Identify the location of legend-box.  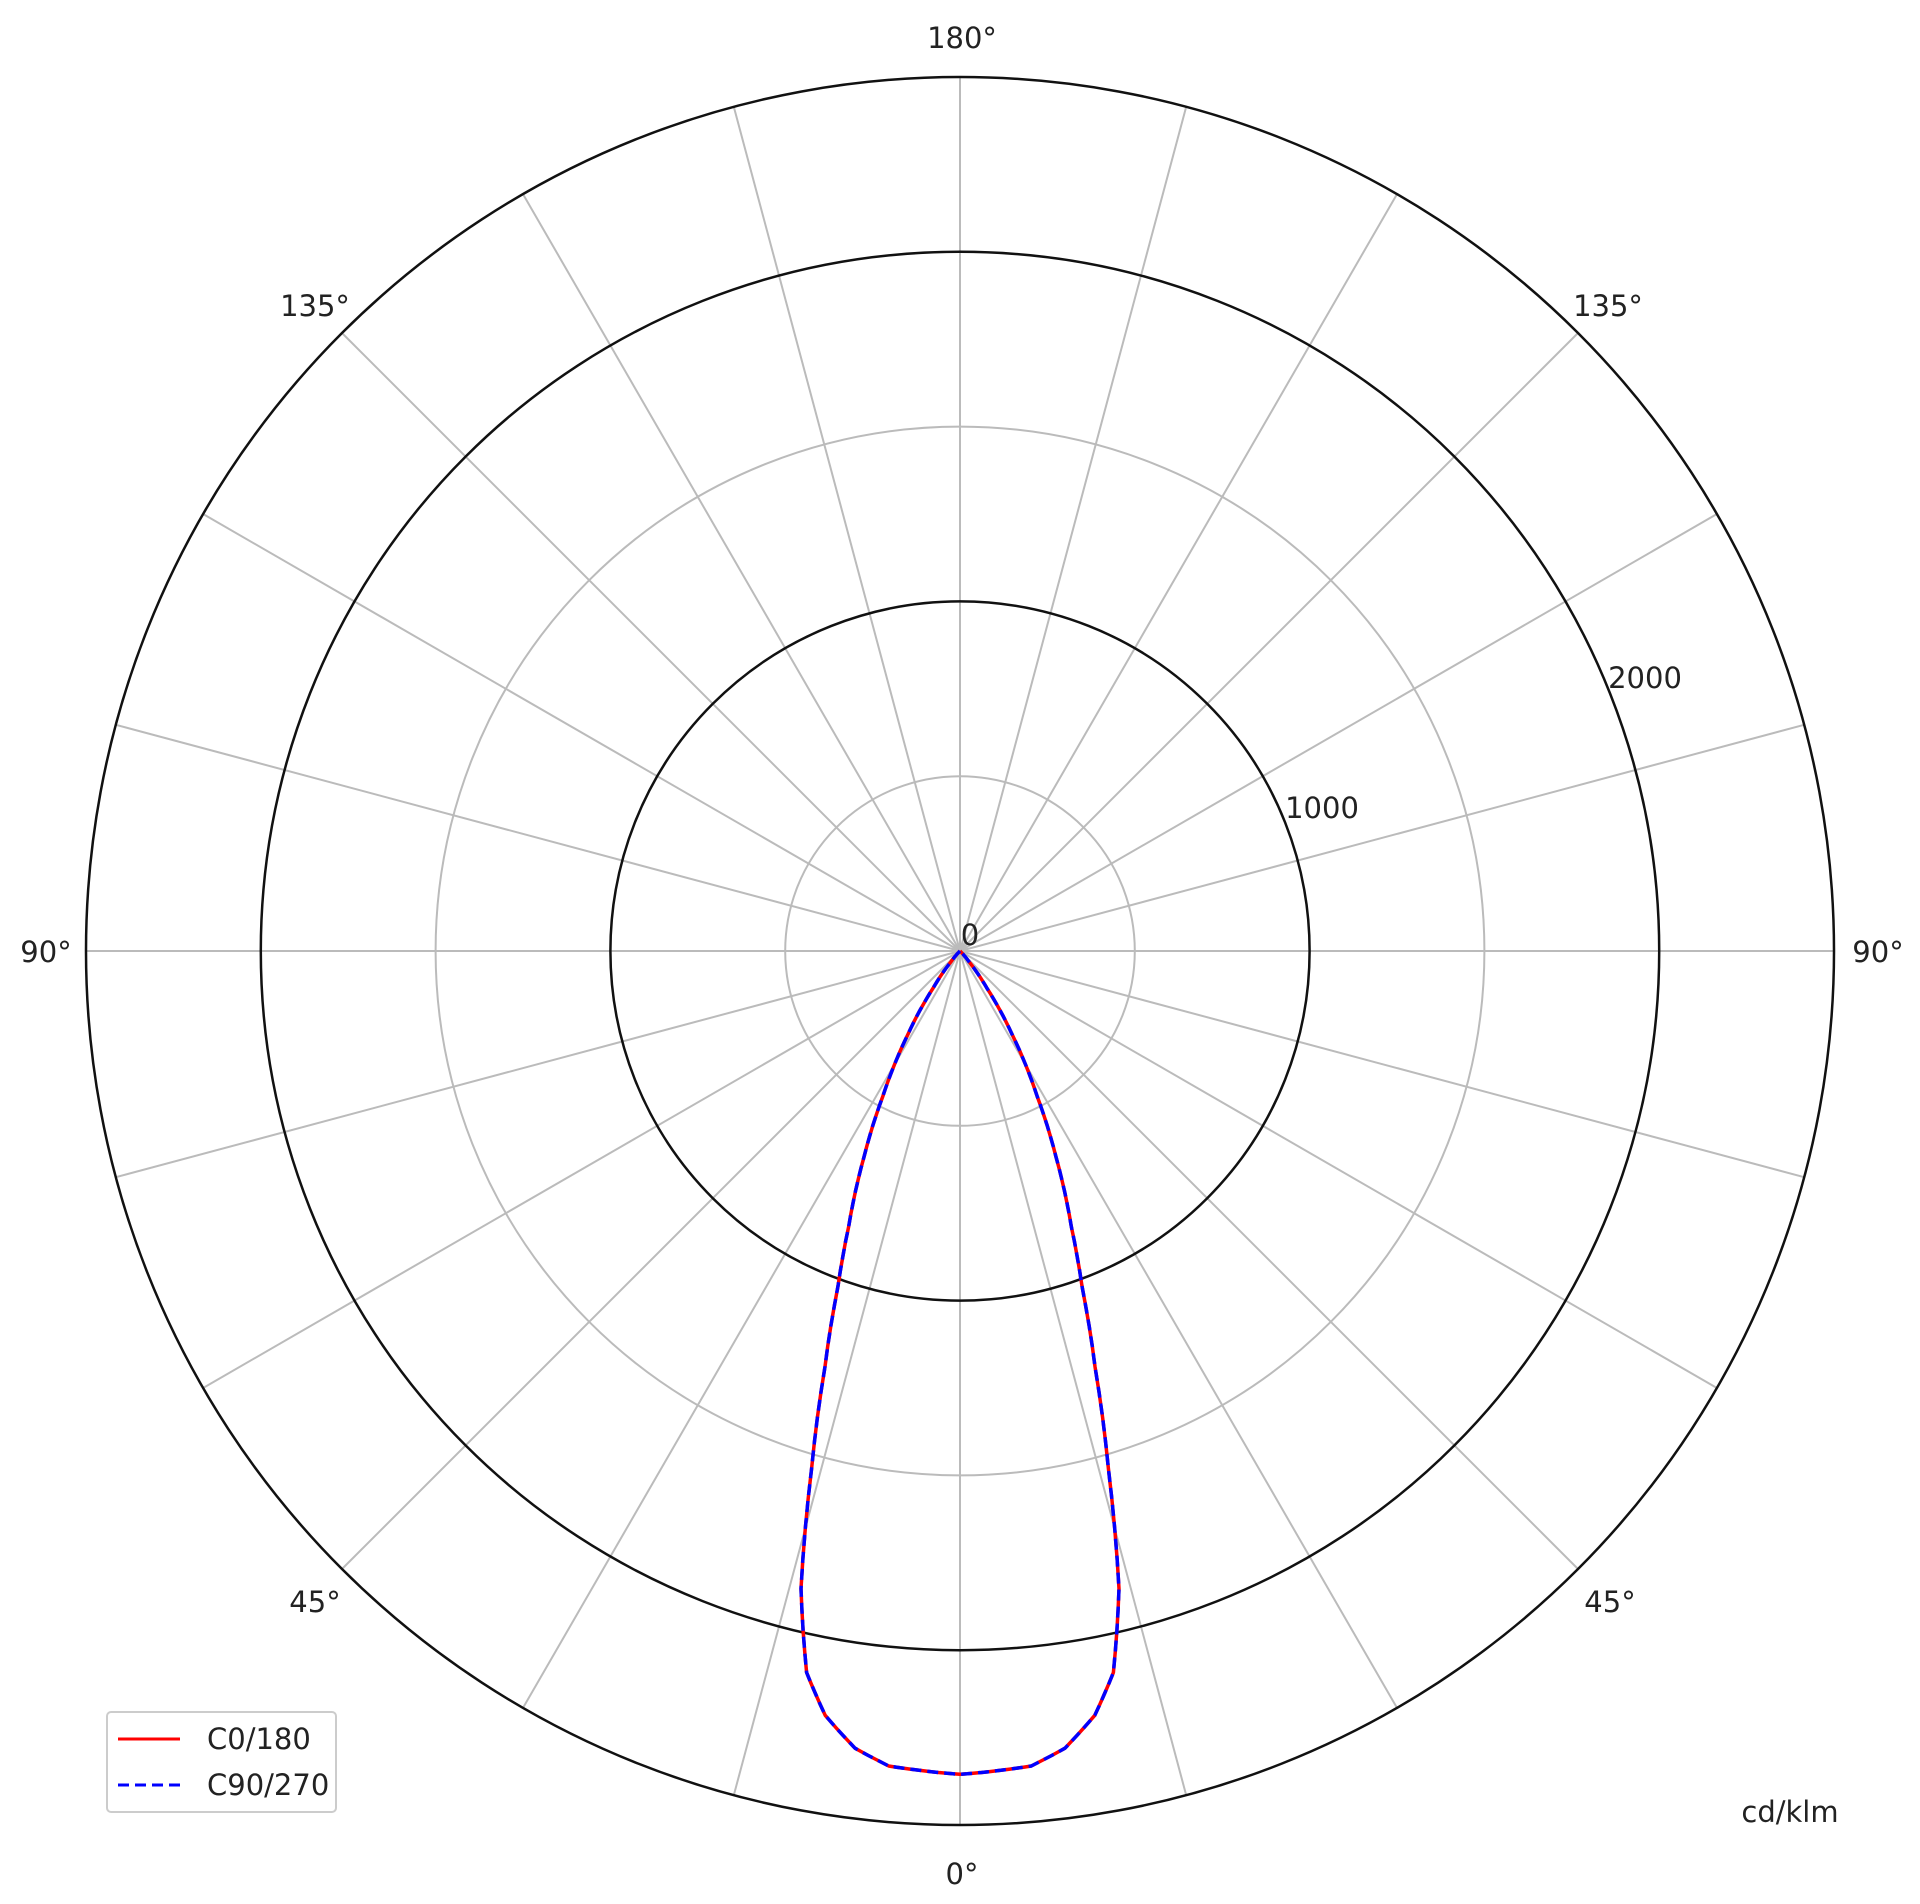
(221, 1762).